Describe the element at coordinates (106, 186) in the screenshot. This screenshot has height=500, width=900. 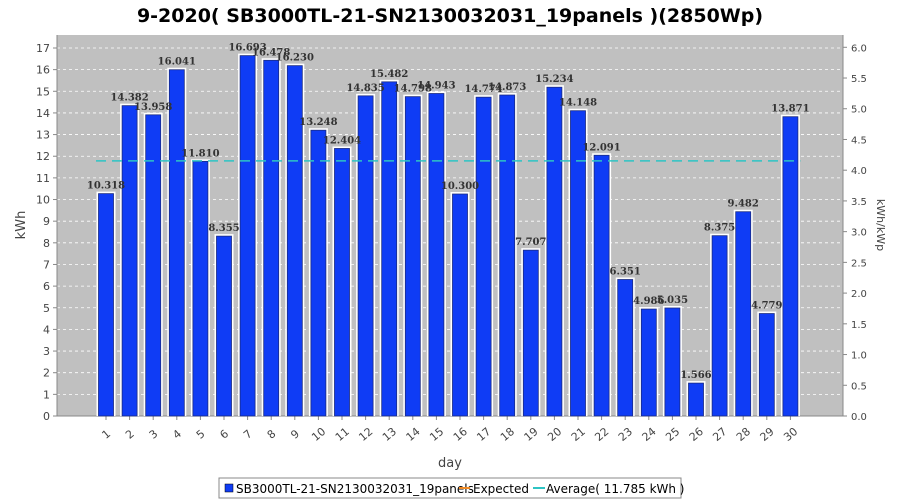
I see `bar-value-label: 10.318` at that location.